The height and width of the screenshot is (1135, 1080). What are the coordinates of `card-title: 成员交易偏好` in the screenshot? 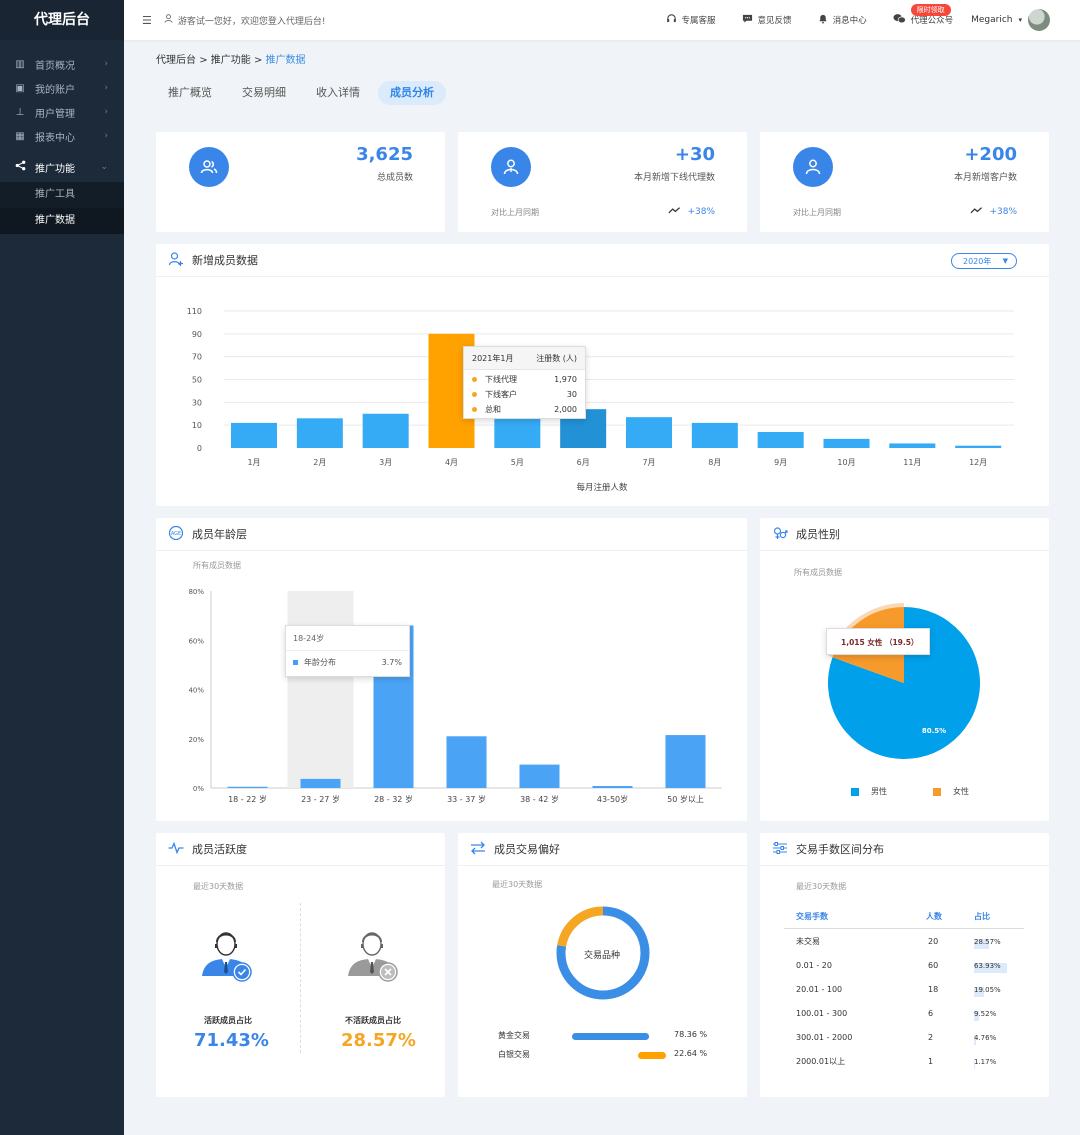 It's located at (527, 849).